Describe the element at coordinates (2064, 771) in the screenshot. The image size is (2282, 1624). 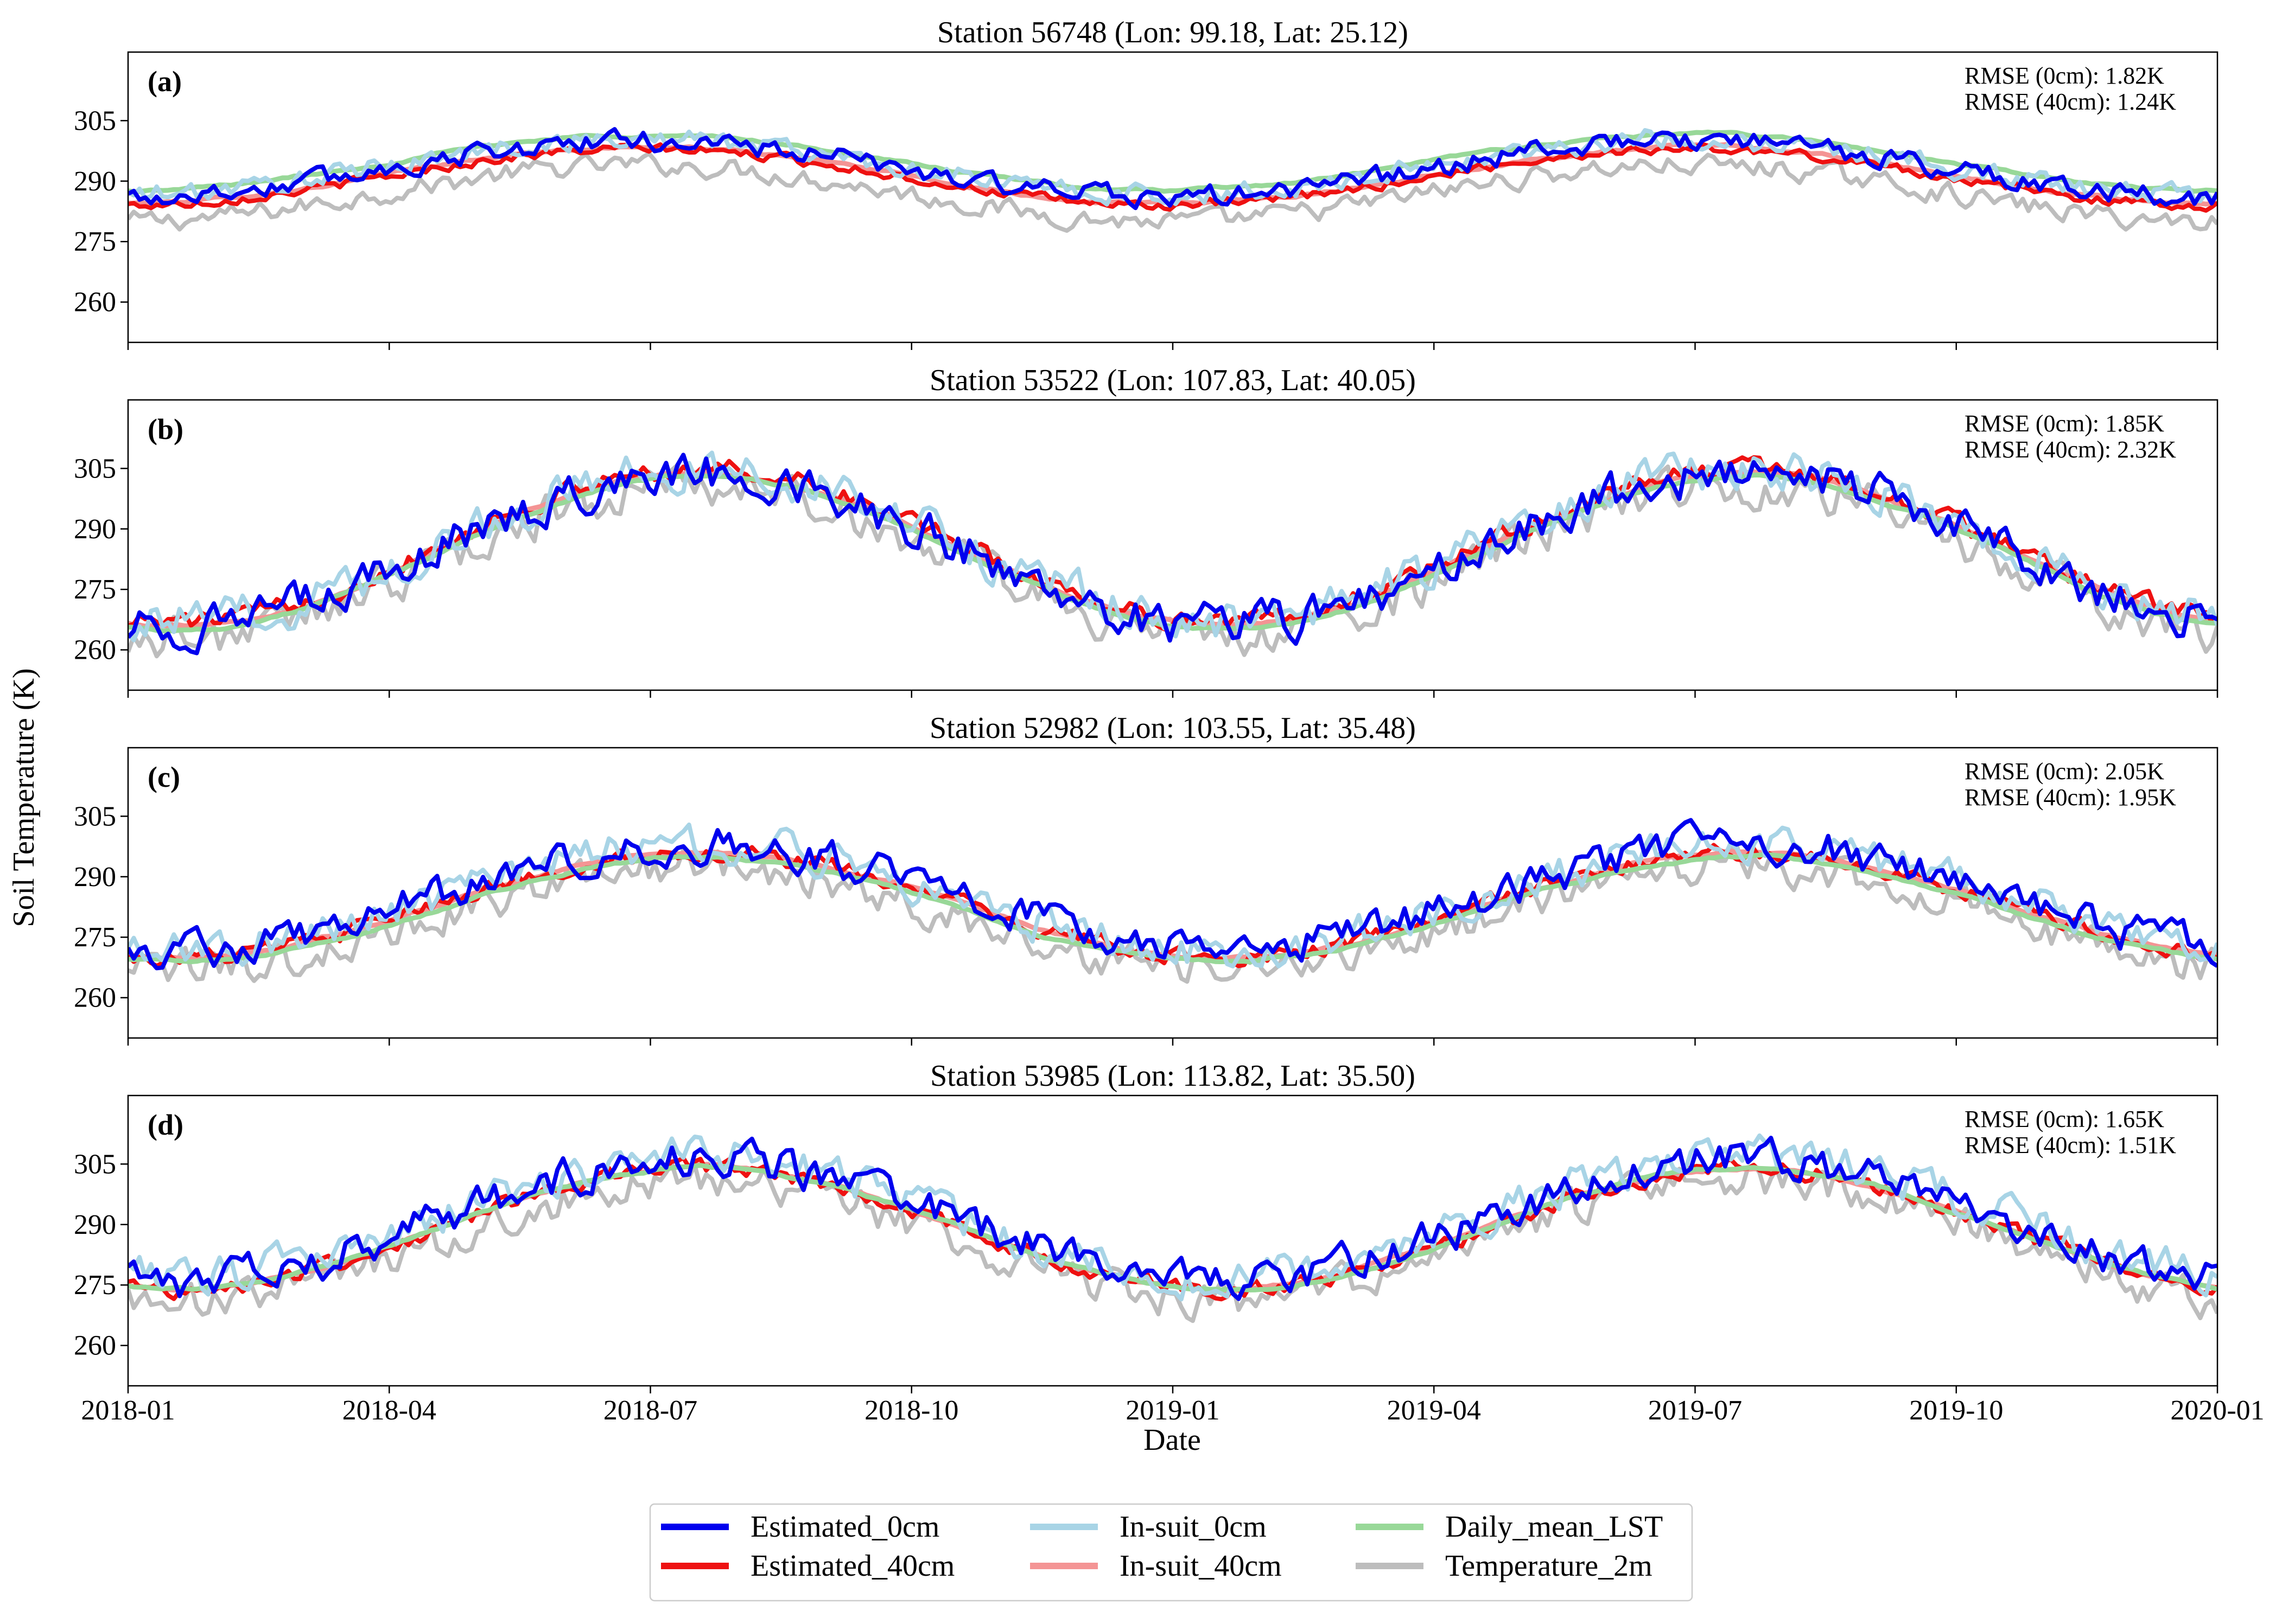
I see `rmse-0cm-label: RMSE (0cm): 2.05K` at that location.